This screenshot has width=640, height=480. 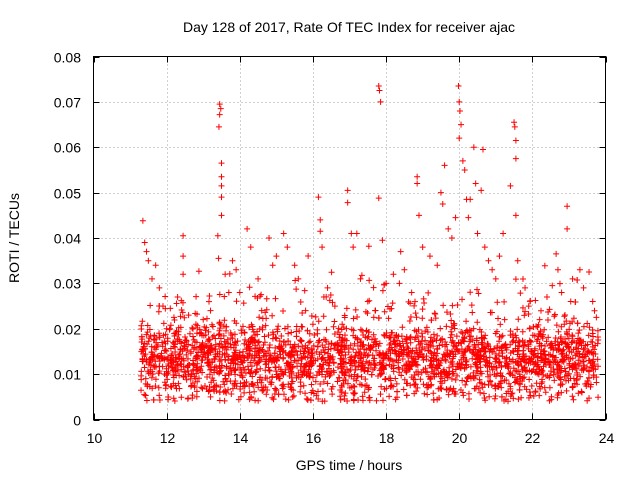 I want to click on y-tick-label: 0.01, so click(x=67, y=375).